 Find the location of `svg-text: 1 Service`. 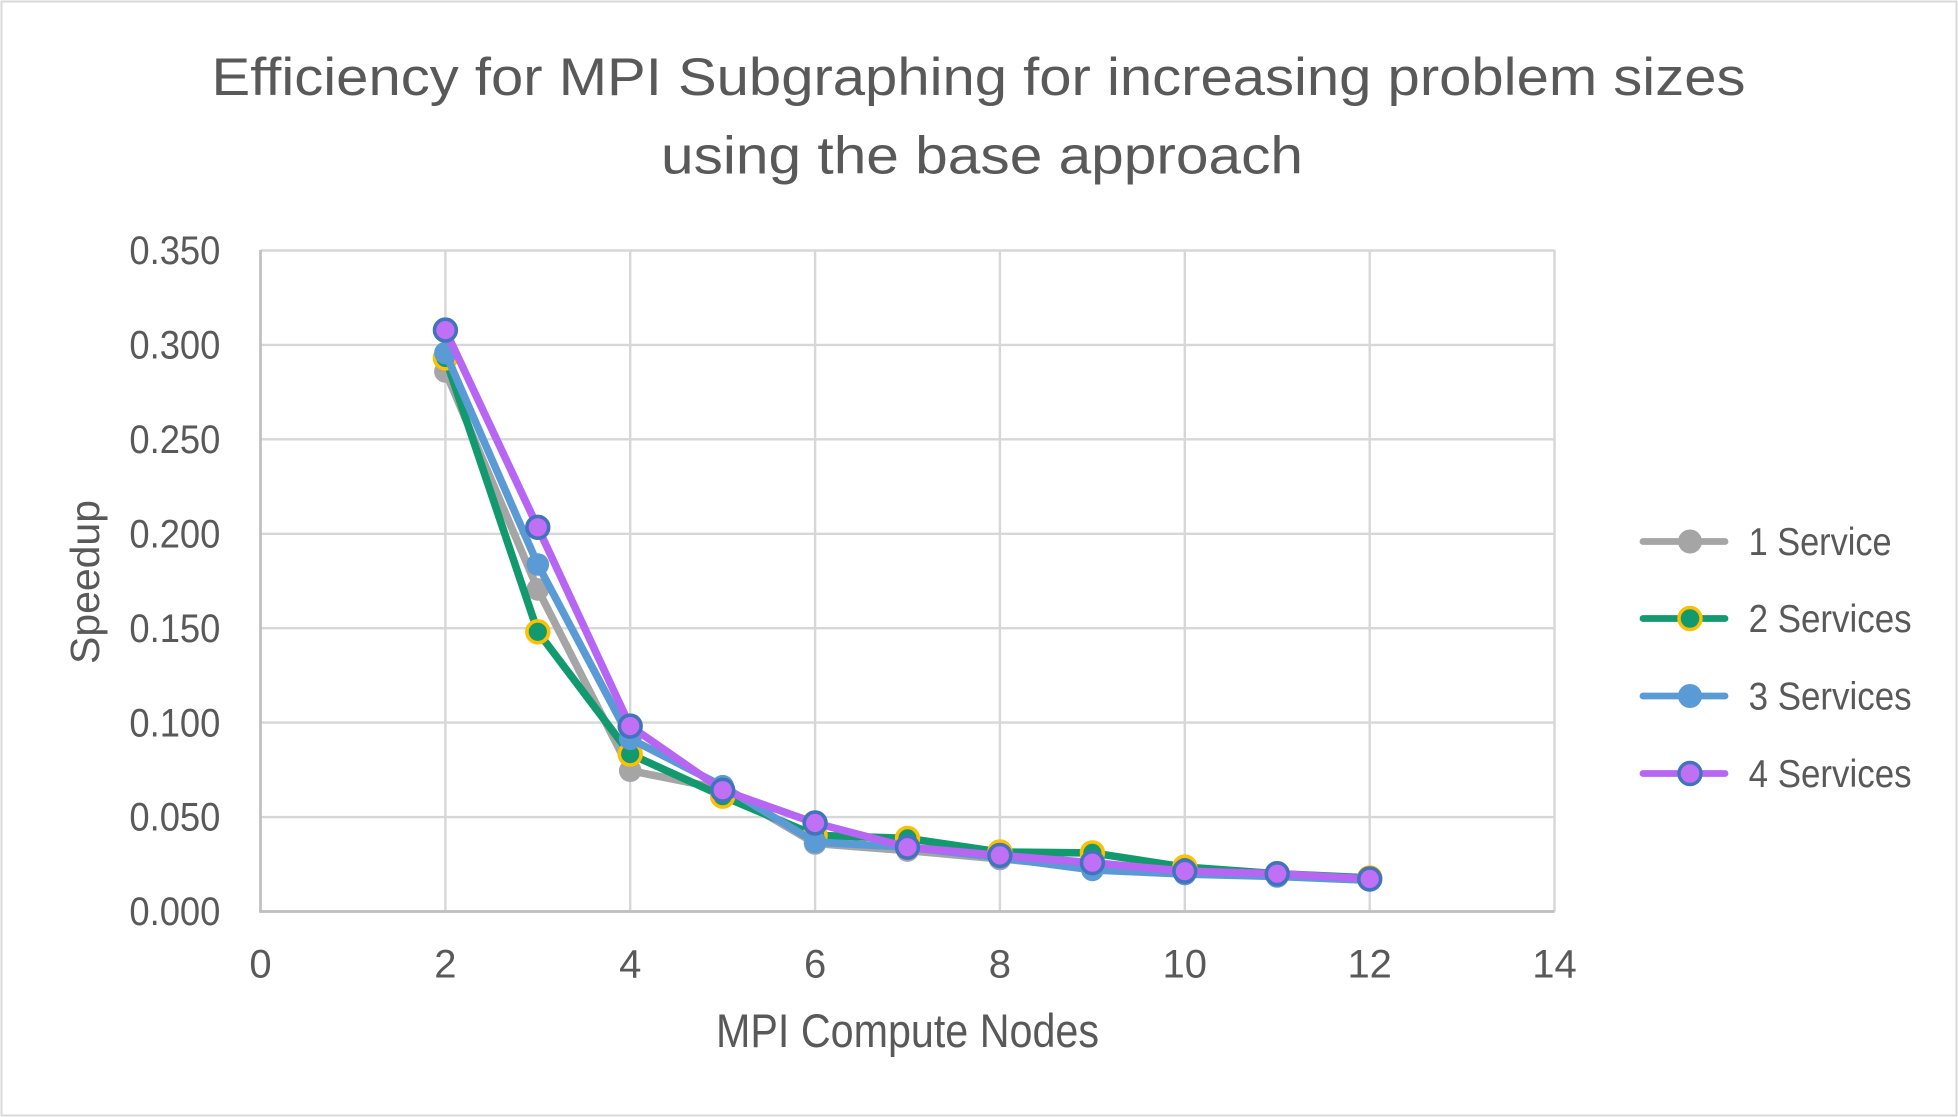

svg-text: 1 Service is located at coordinates (1820, 542).